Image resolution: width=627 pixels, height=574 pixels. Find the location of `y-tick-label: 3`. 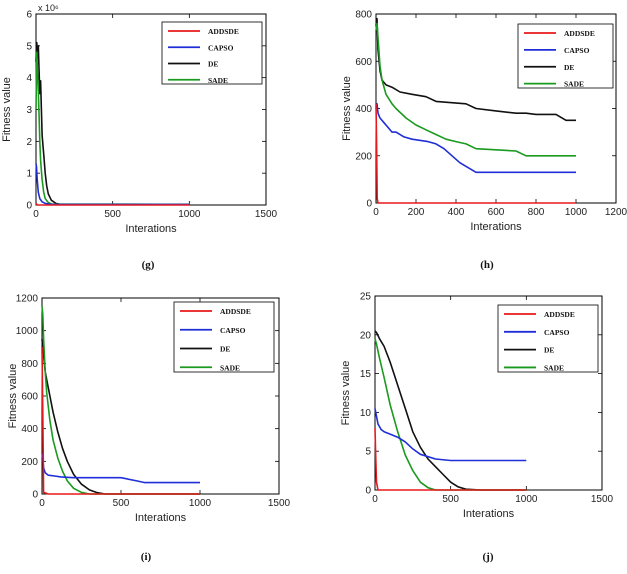

y-tick-label: 3 is located at coordinates (29, 110).